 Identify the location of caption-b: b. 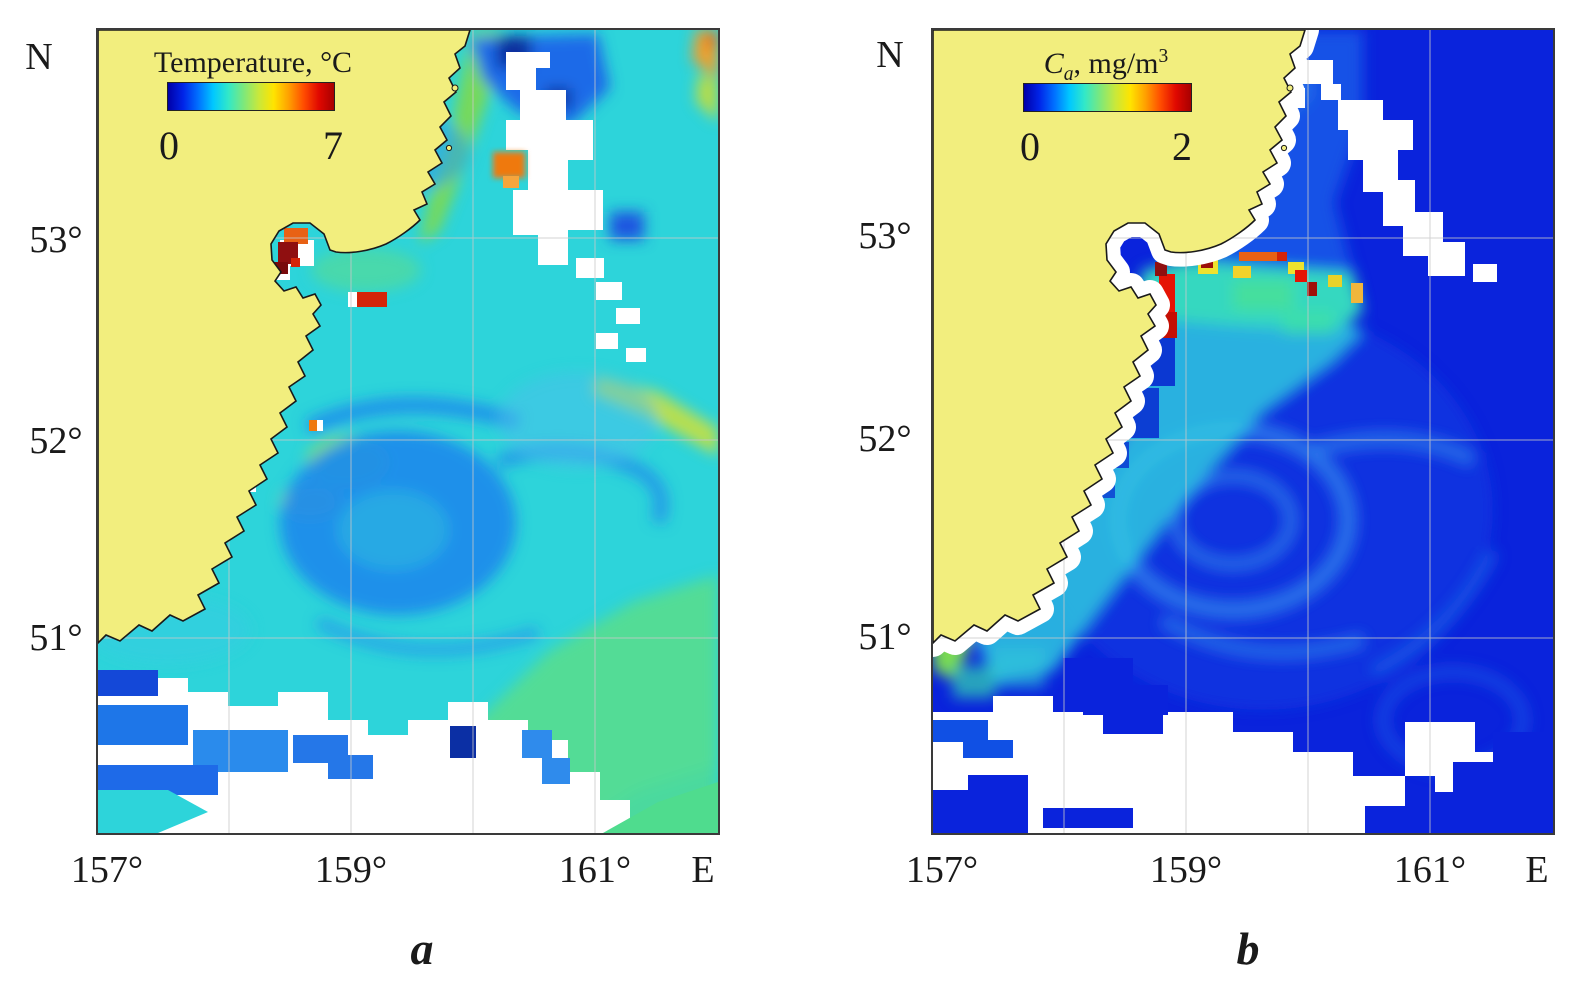
(1248, 948).